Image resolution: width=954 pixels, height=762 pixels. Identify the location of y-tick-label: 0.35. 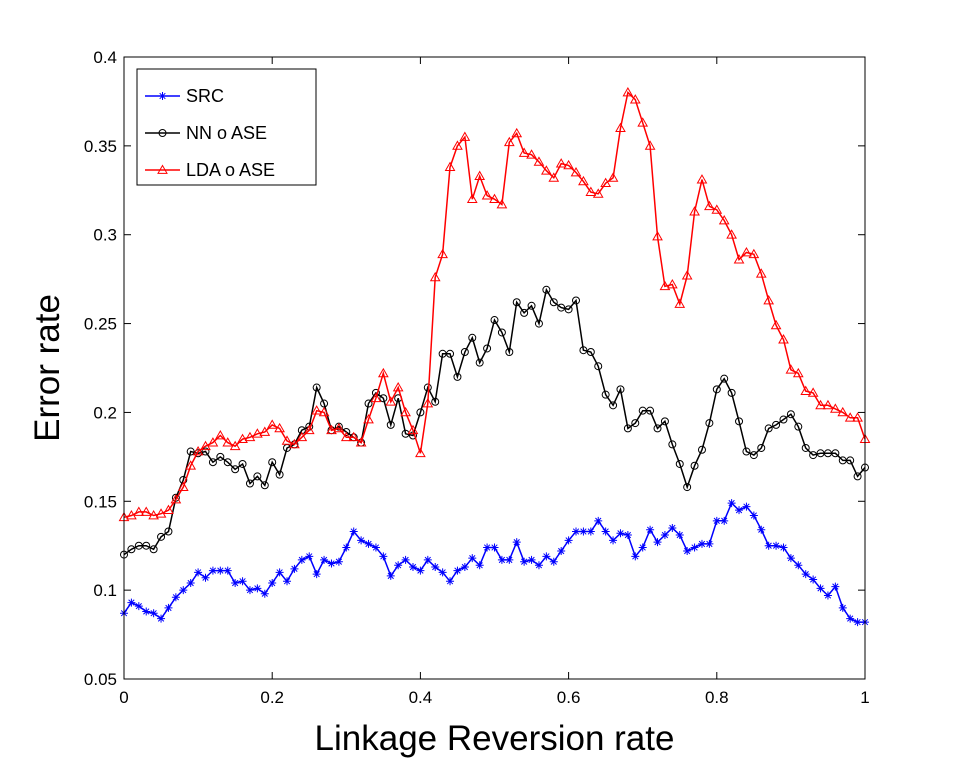
(100, 146).